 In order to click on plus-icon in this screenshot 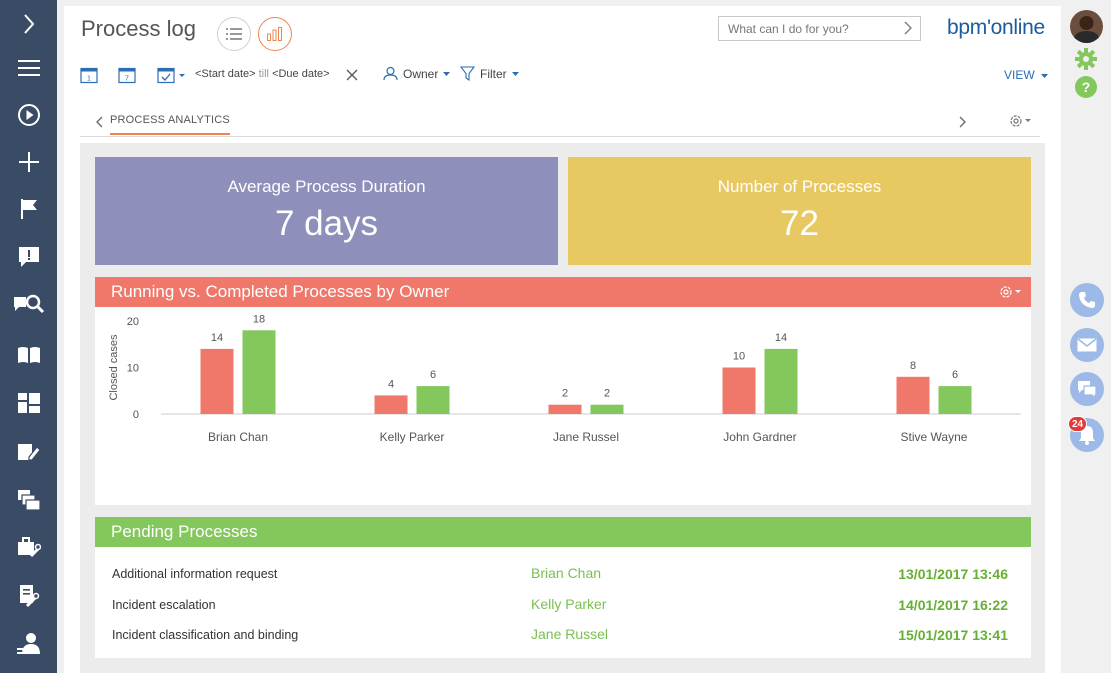, I will do `click(28, 162)`.